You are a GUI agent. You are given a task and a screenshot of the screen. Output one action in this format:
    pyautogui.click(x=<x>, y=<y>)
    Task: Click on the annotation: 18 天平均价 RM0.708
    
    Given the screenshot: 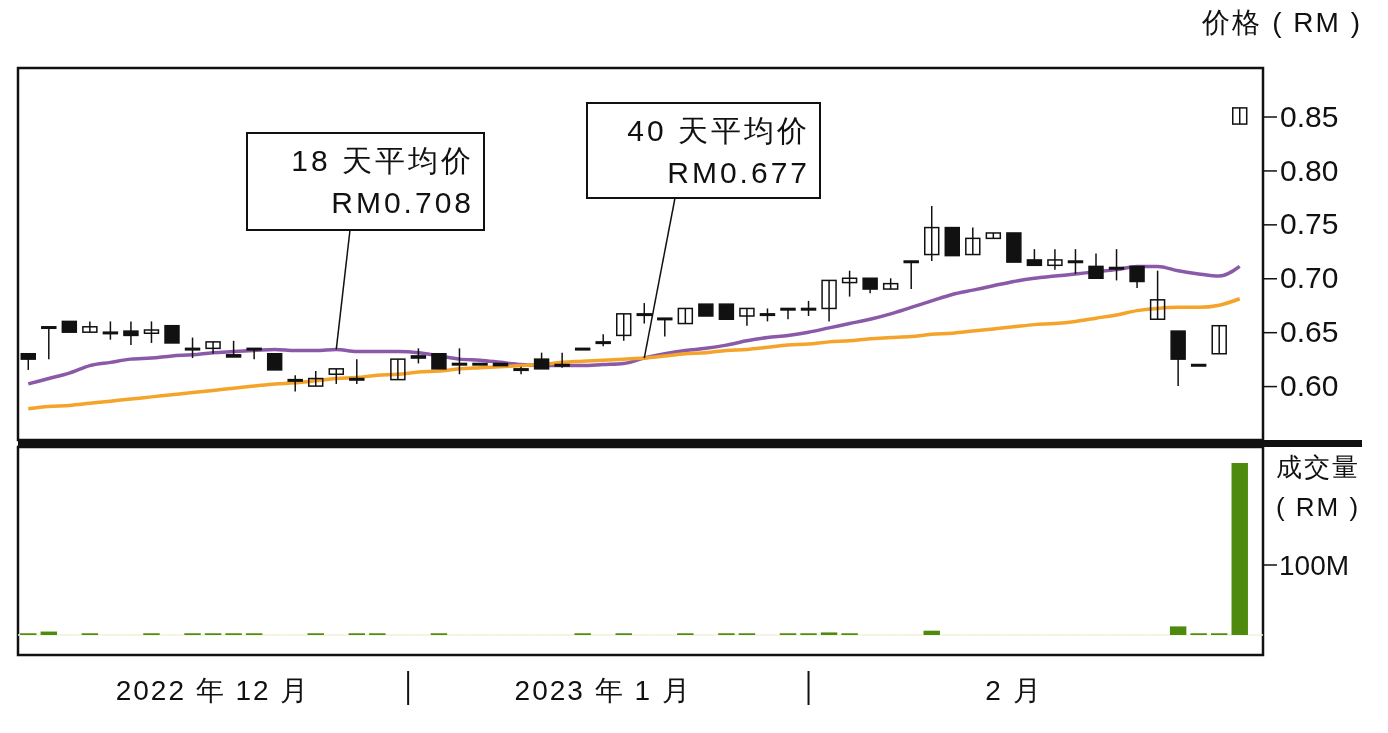 What is the action you would take?
    pyautogui.click(x=382, y=181)
    